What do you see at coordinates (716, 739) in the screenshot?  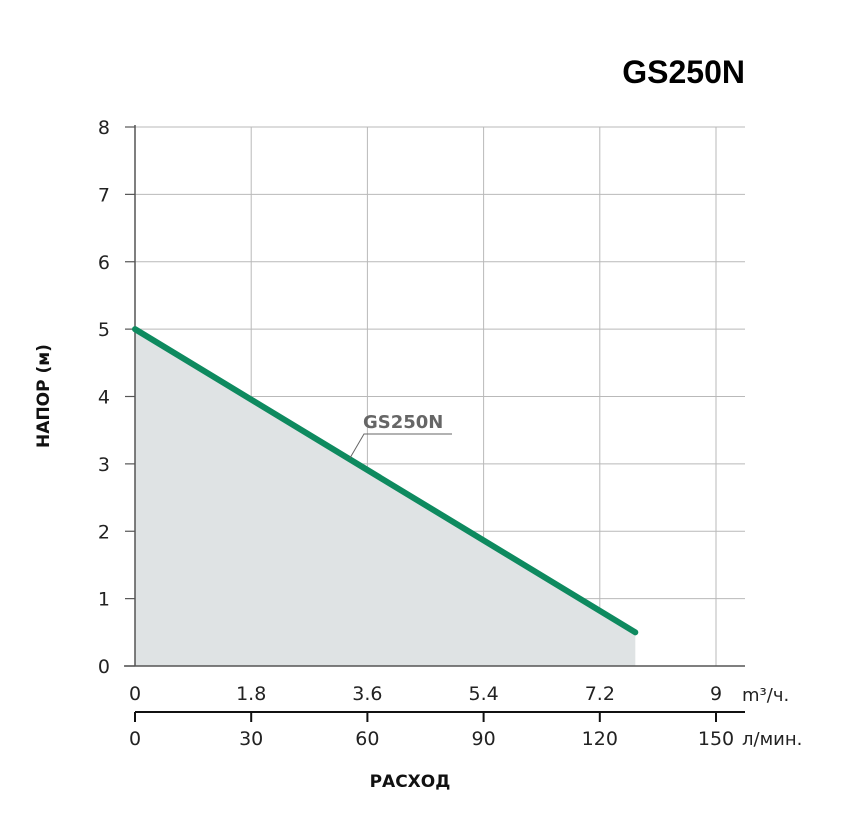 I see `x-tick-label-lmin: 150` at bounding box center [716, 739].